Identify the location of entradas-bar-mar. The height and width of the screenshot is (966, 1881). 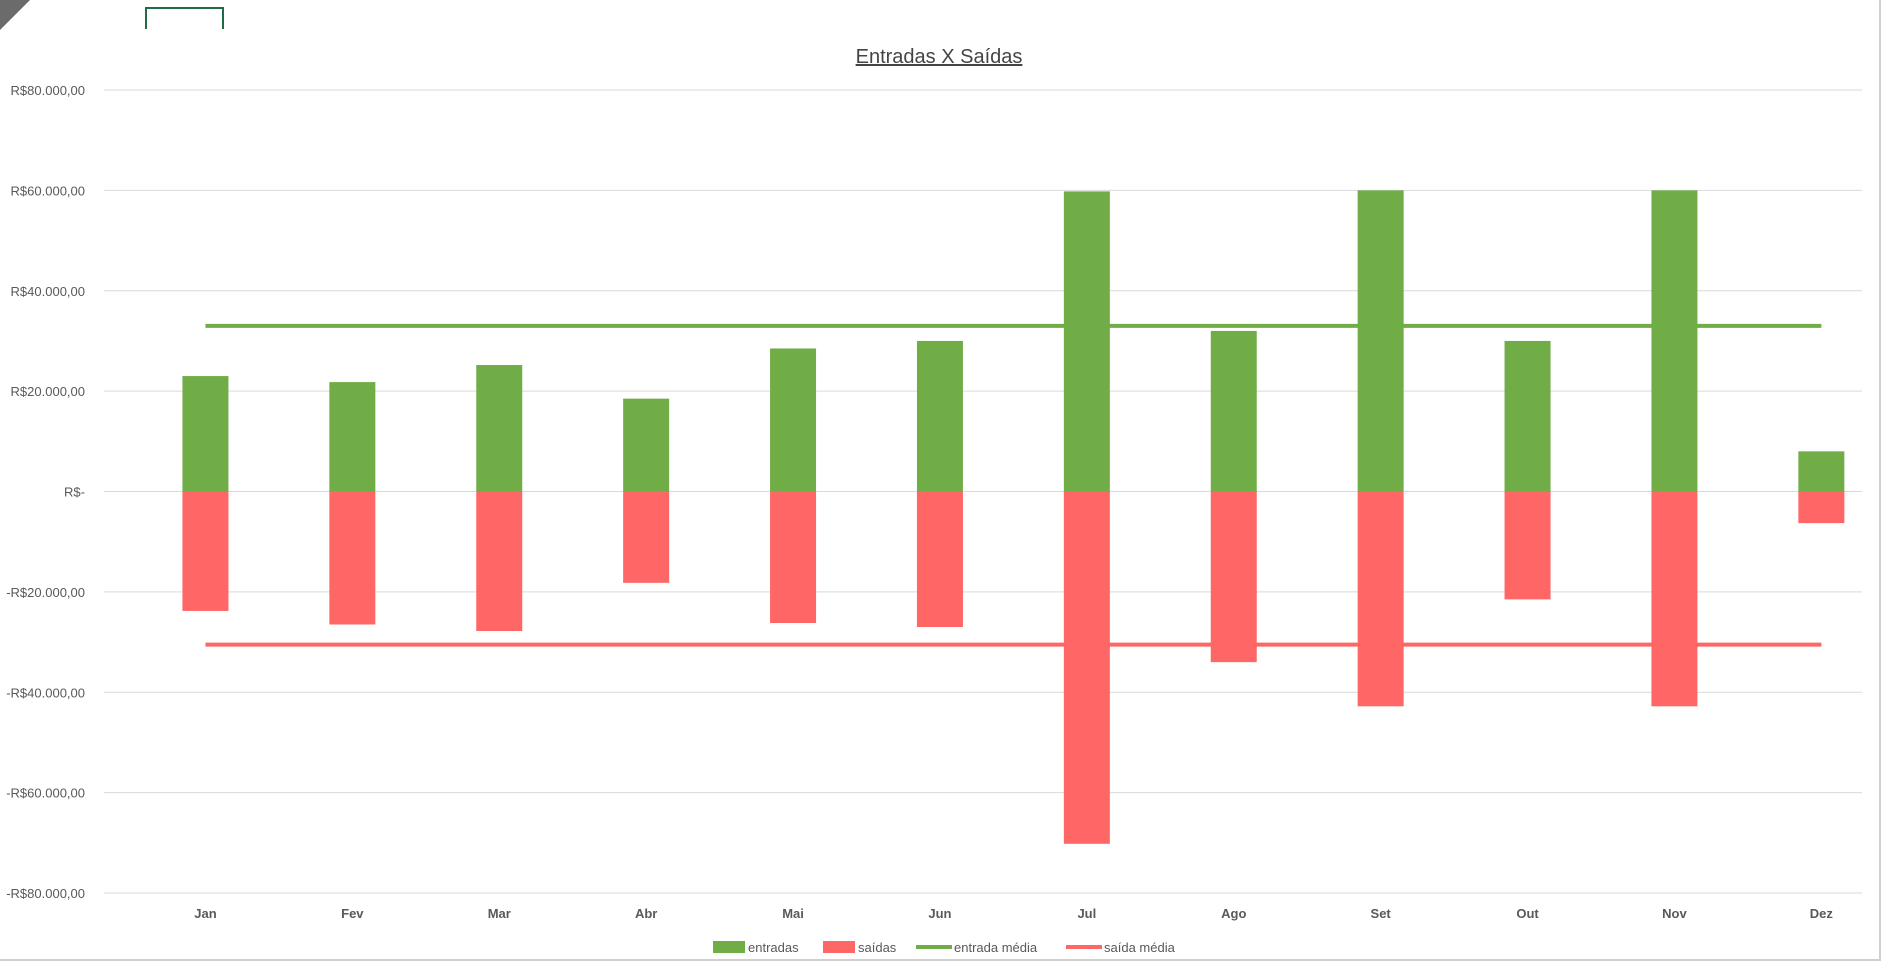
(499, 428).